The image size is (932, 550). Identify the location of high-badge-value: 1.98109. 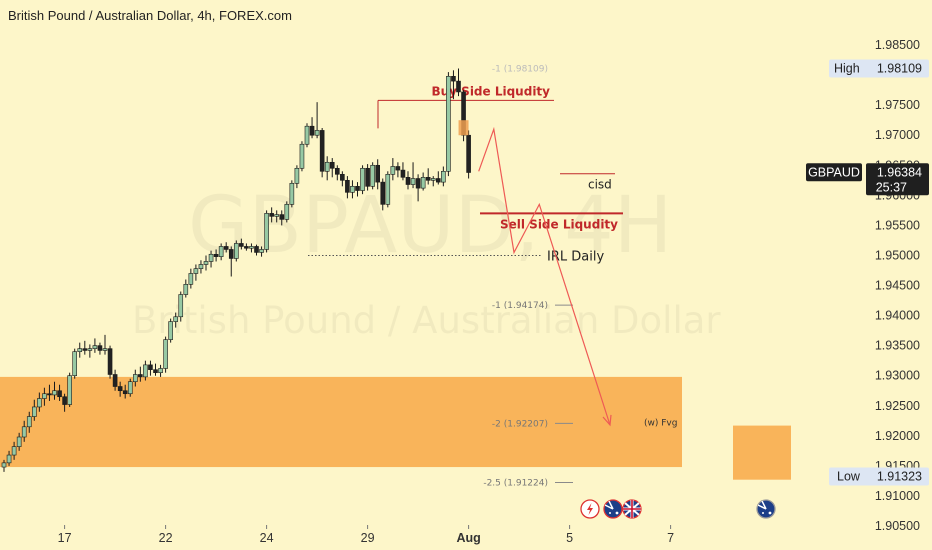
(899, 69).